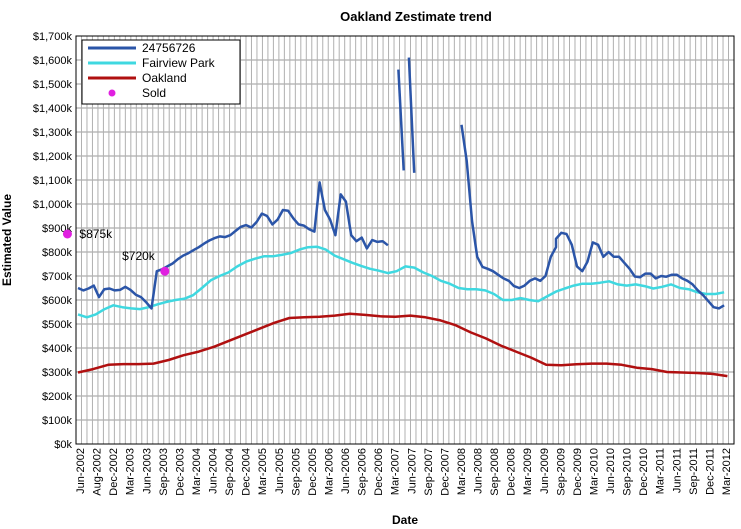  I want to click on sold-markers: $720k $875k, so click(116, 251).